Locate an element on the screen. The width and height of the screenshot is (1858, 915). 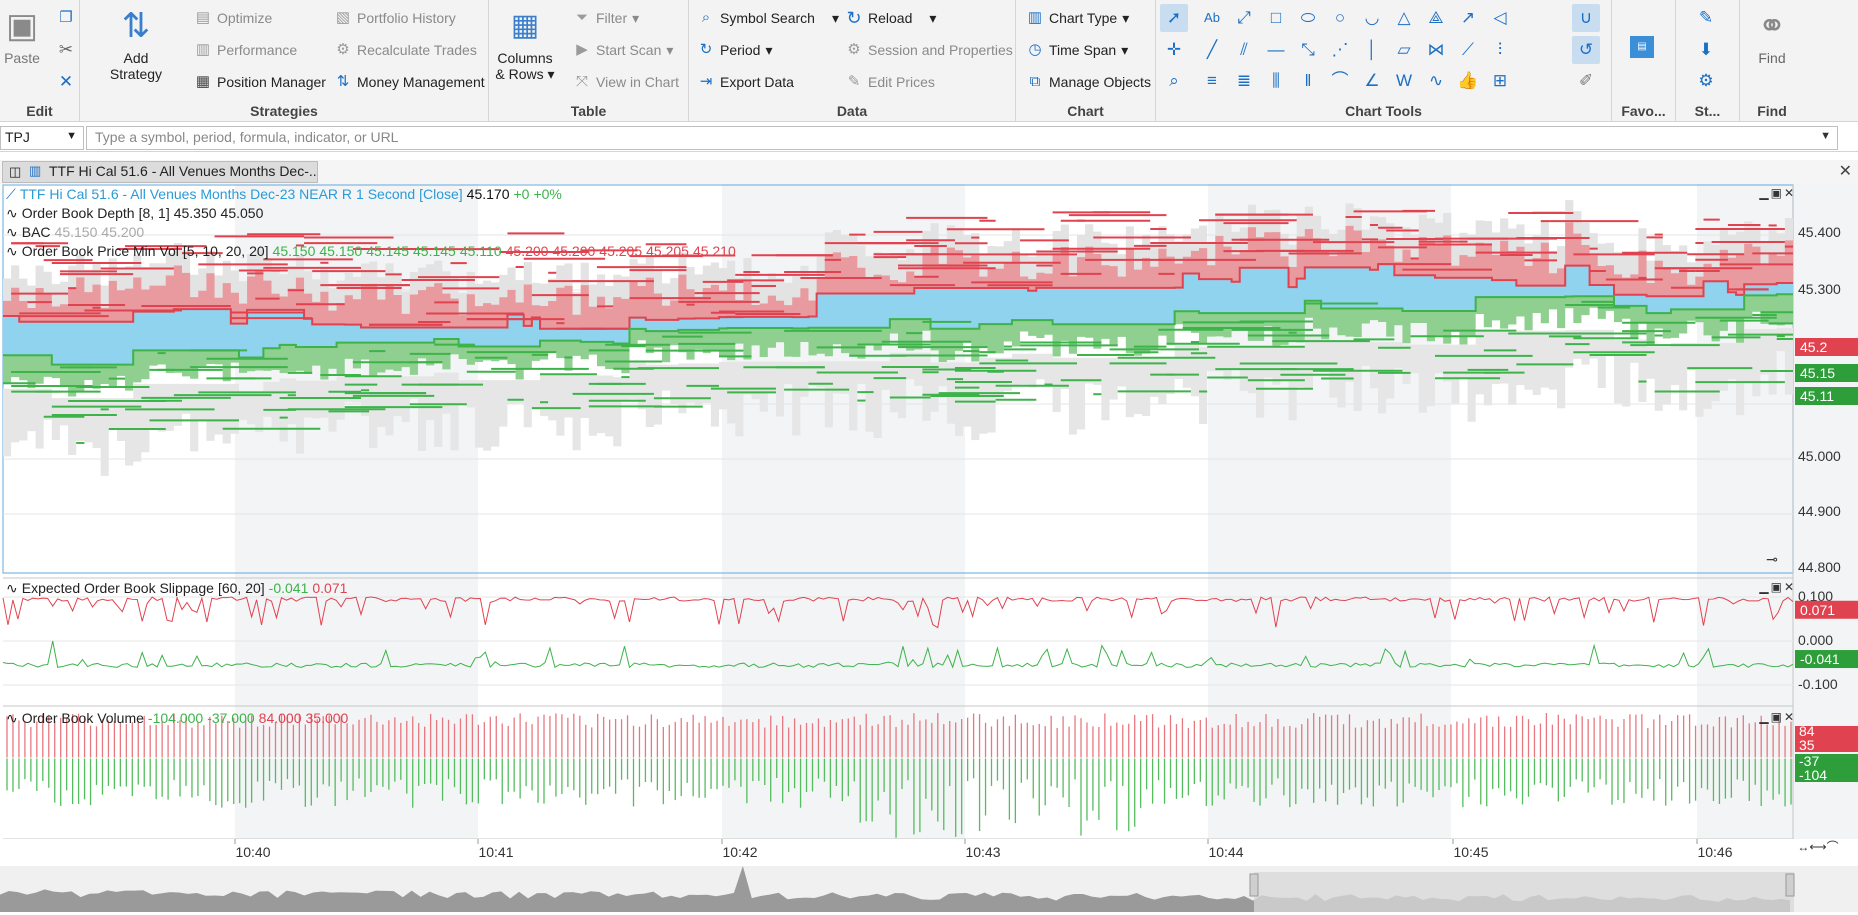
performance-button: ▥ Performance is located at coordinates (246, 49).